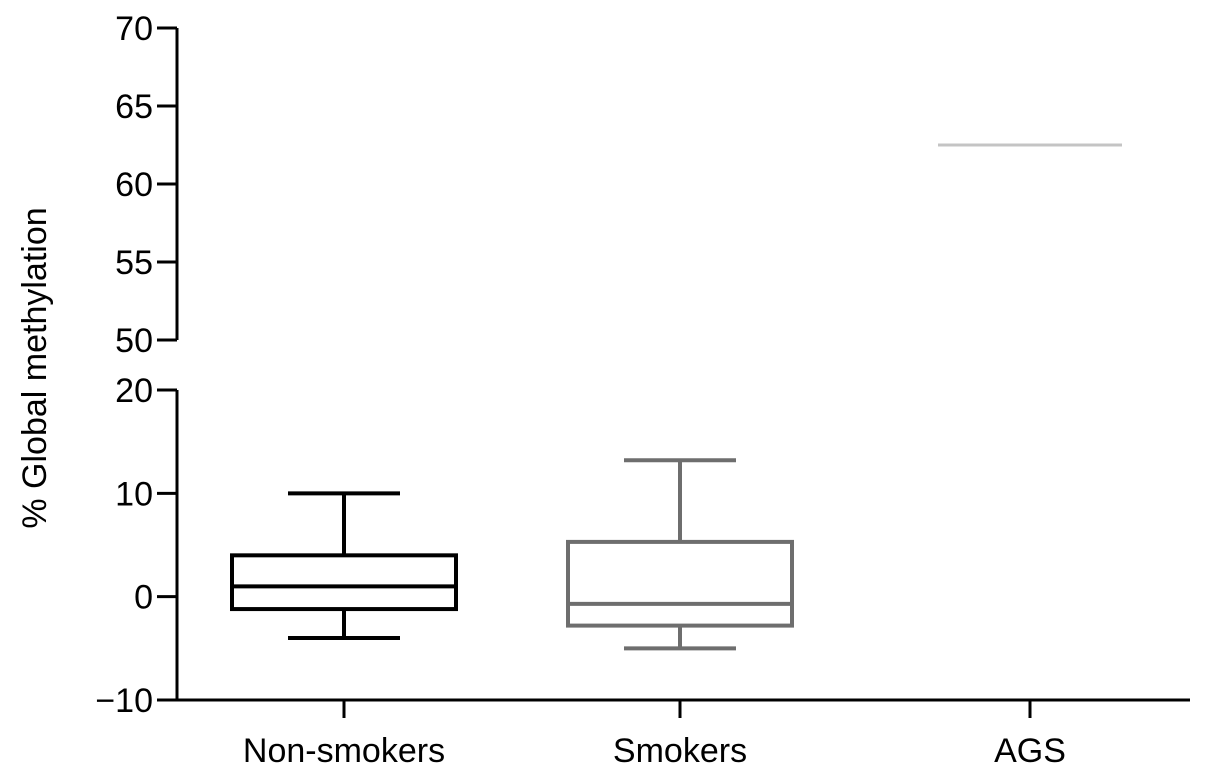 Image resolution: width=1205 pixels, height=781 pixels. Describe the element at coordinates (134, 341) in the screenshot. I see `y-tick-label: 50` at that location.